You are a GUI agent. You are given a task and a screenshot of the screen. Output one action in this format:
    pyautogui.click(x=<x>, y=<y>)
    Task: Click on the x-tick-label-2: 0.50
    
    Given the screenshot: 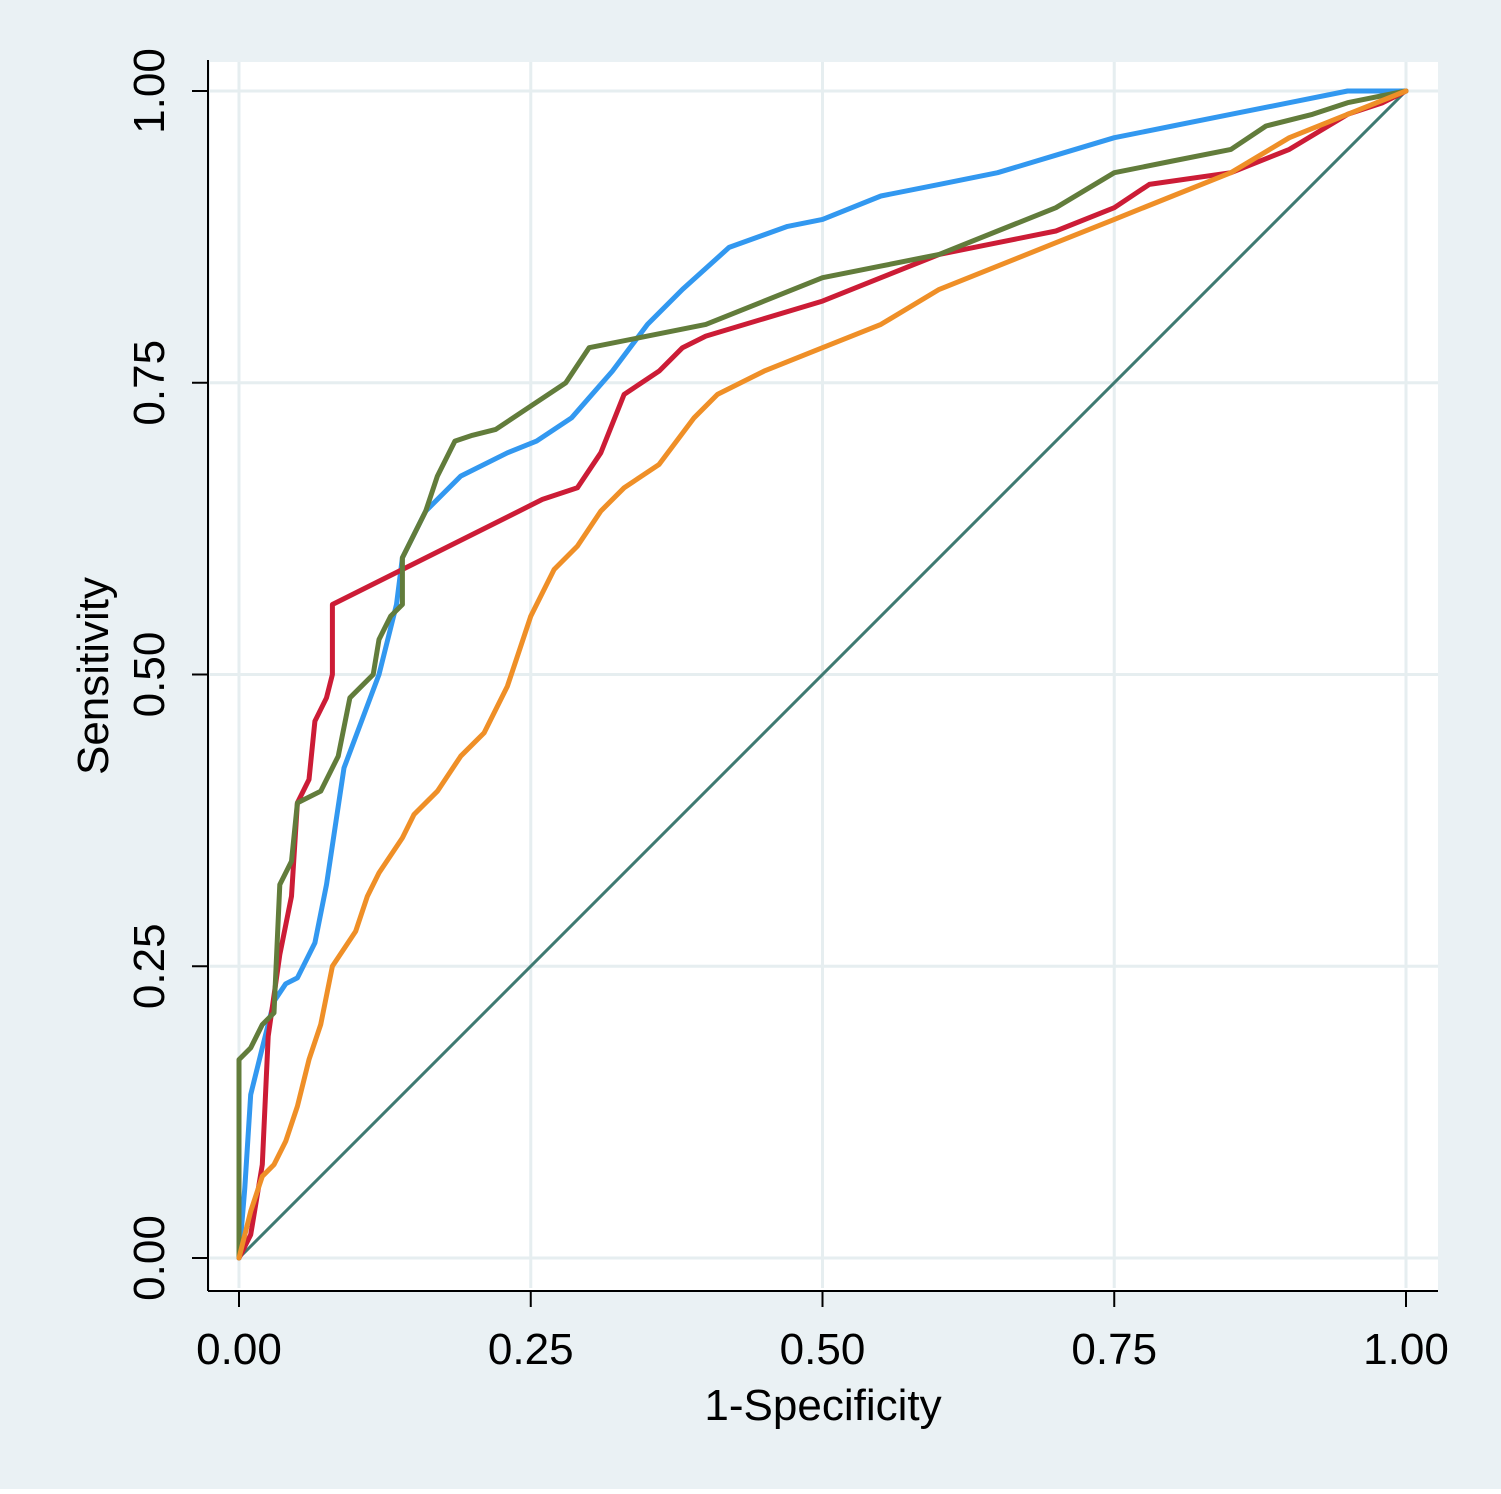 What is the action you would take?
    pyautogui.click(x=823, y=1349)
    